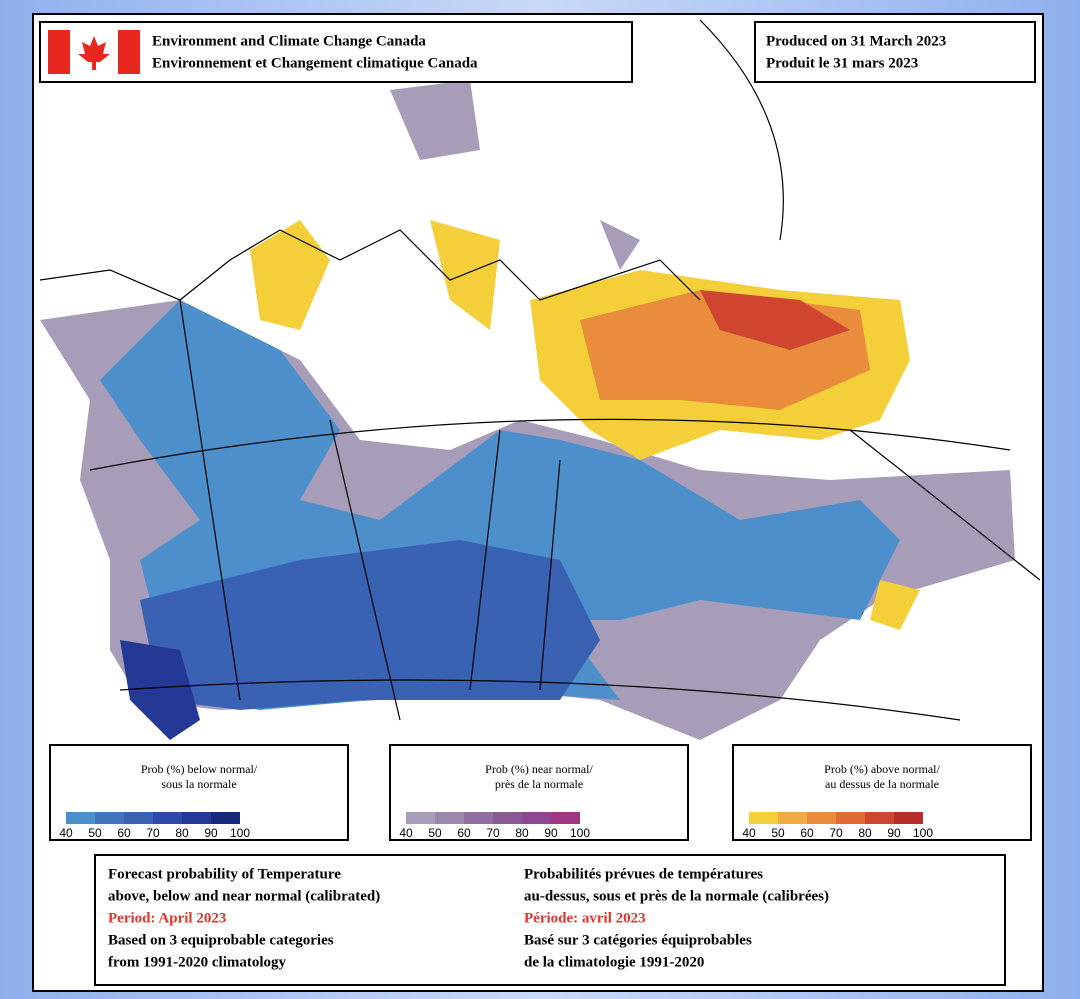  I want to click on footer-box, so click(550, 920).